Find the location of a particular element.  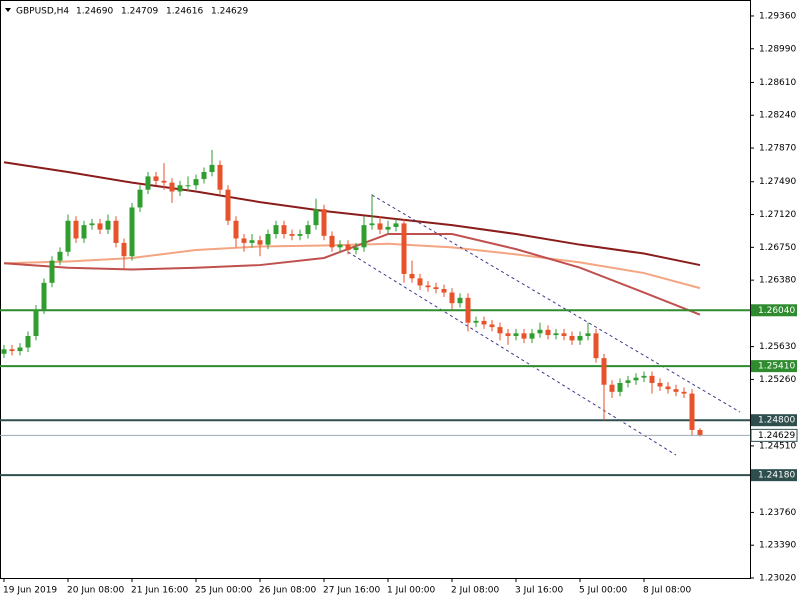

x-tick-label: 8 Jul 08:00 is located at coordinates (667, 591).